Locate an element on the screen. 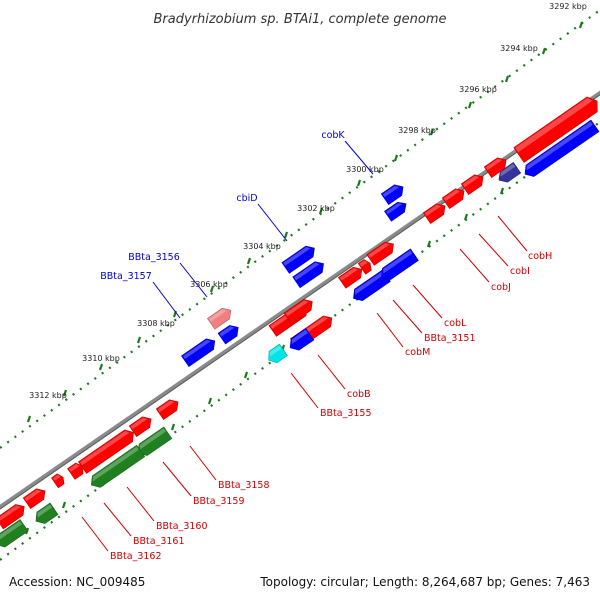 The width and height of the screenshot is (600, 600). scale-label: 3298 kbp is located at coordinates (417, 130).